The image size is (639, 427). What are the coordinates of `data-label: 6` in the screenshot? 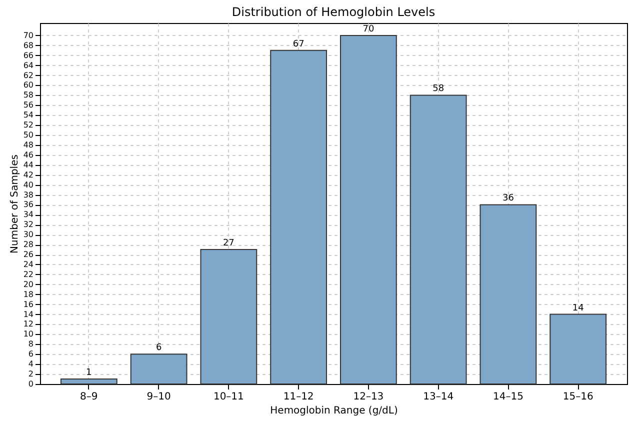 It's located at (159, 348).